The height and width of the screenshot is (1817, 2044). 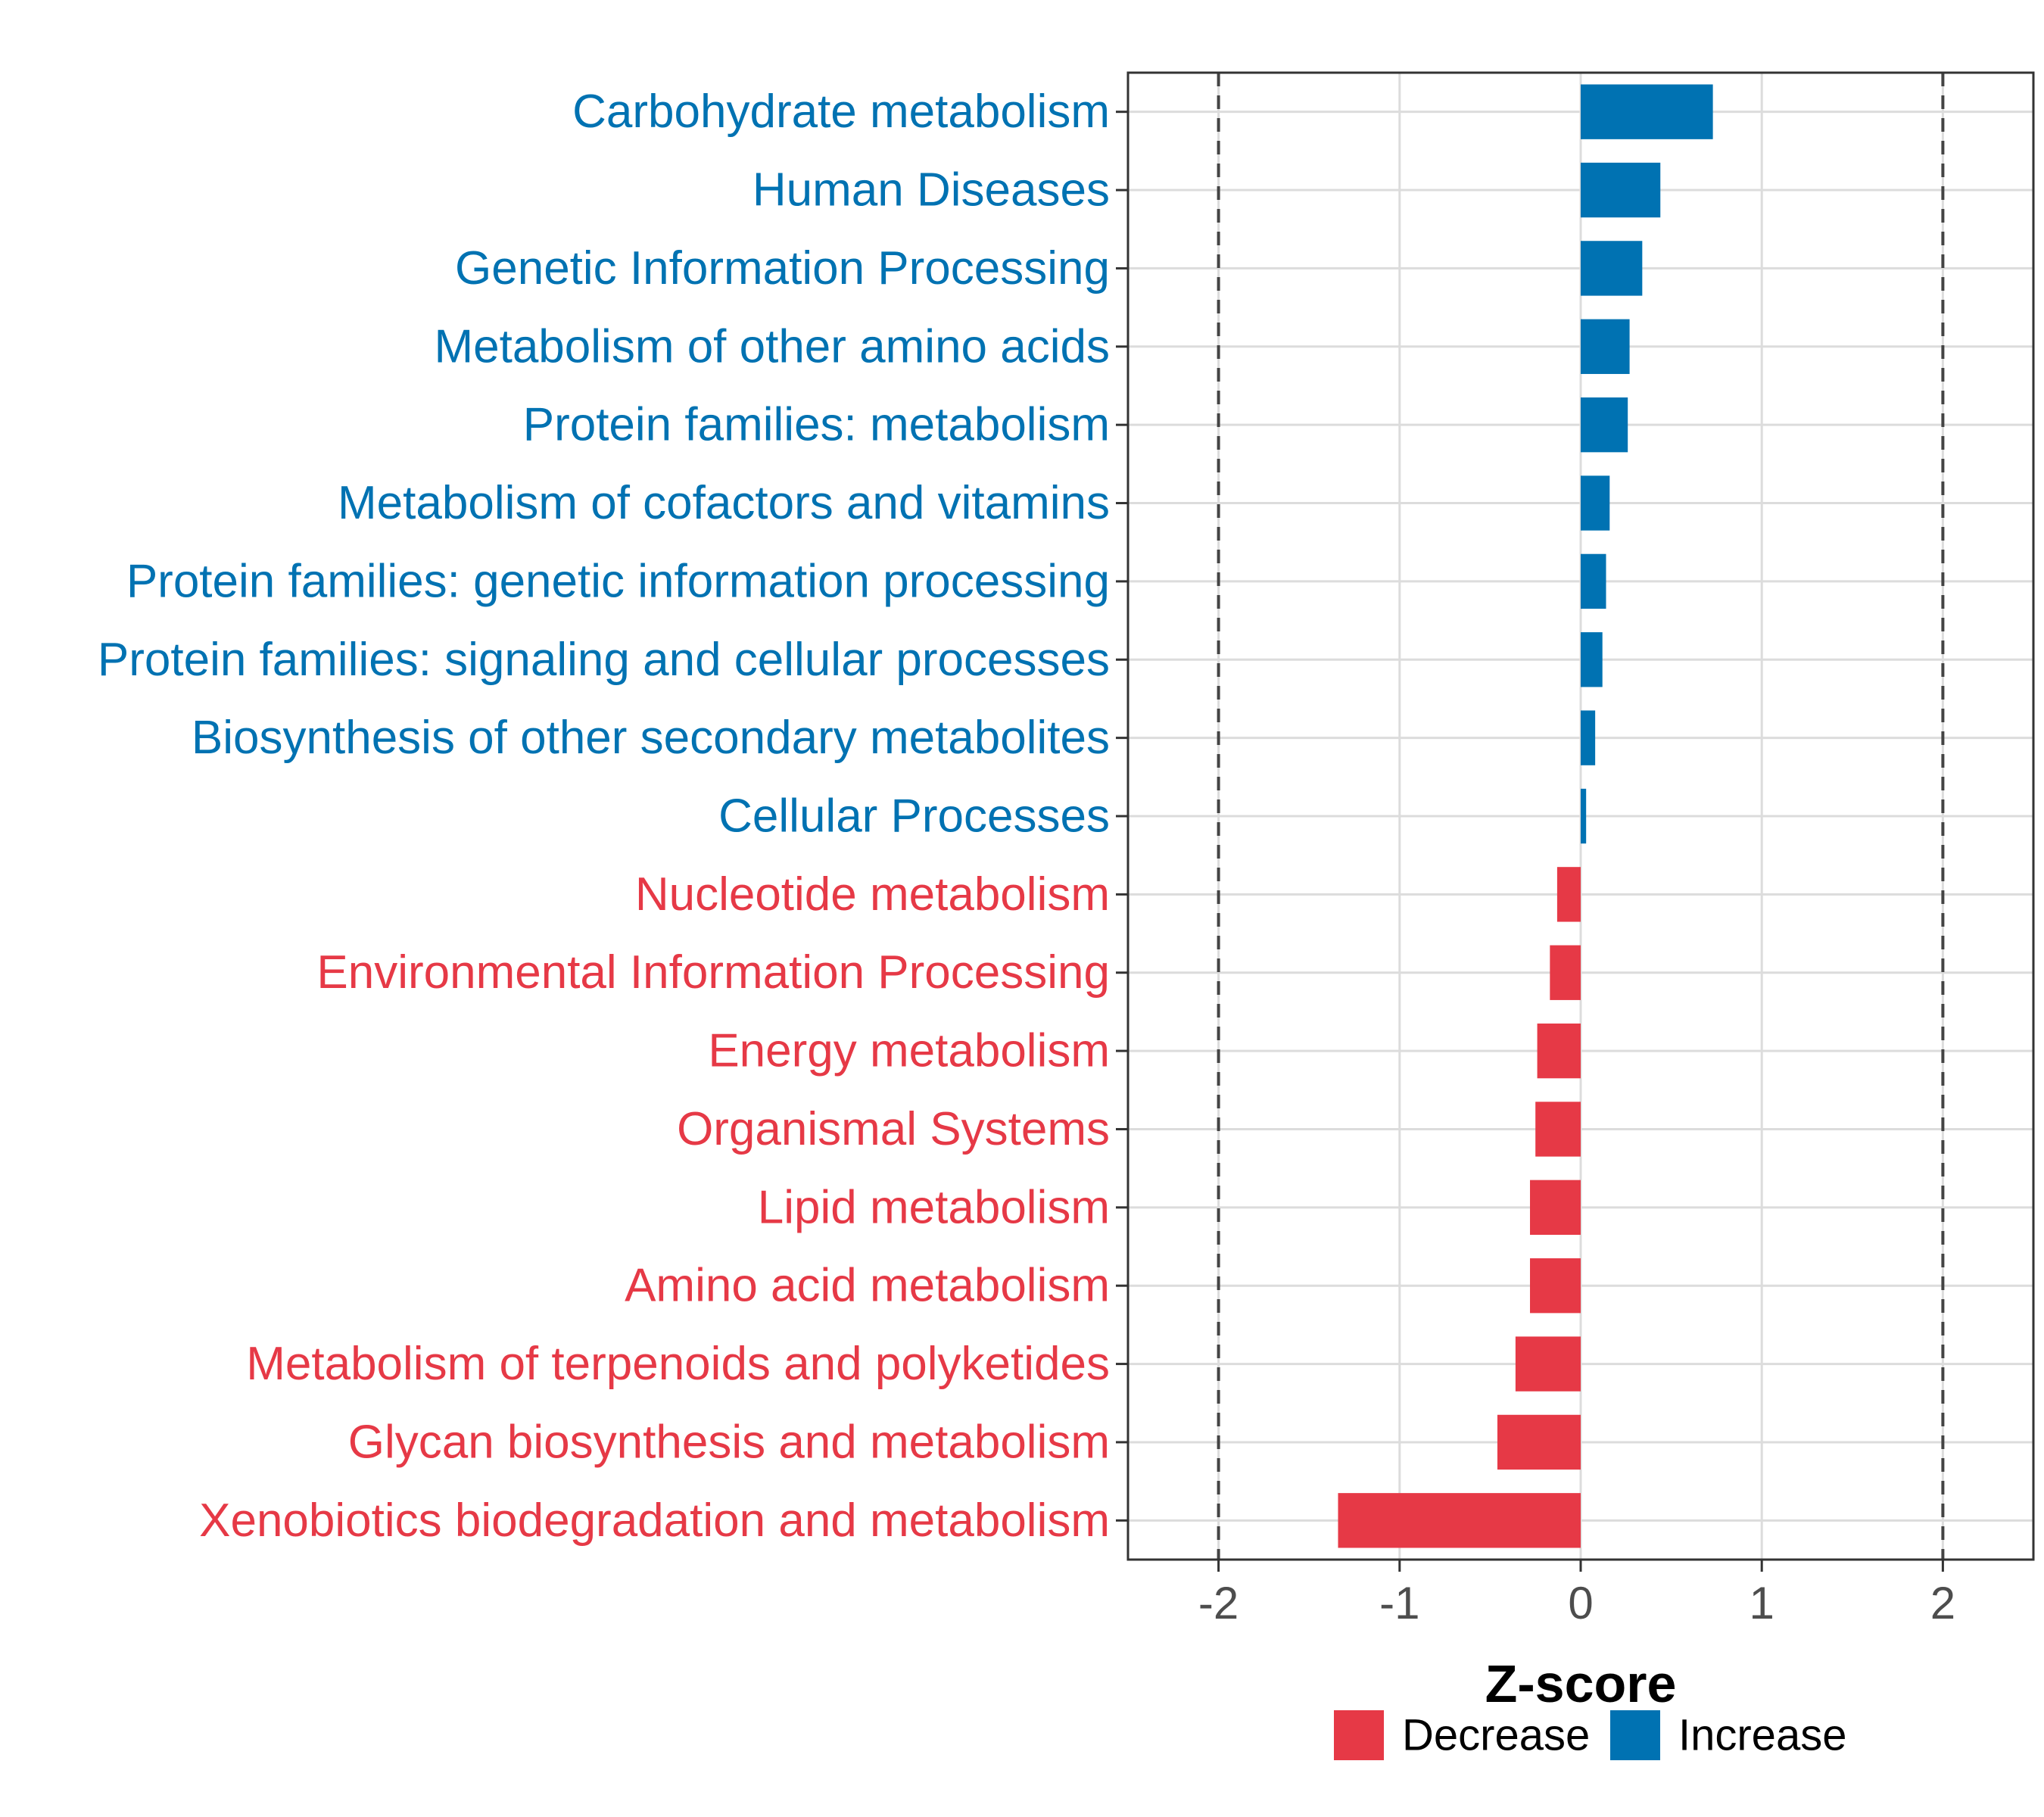 What do you see at coordinates (872, 894) in the screenshot?
I see `category-label: Nucleotide metabolism` at bounding box center [872, 894].